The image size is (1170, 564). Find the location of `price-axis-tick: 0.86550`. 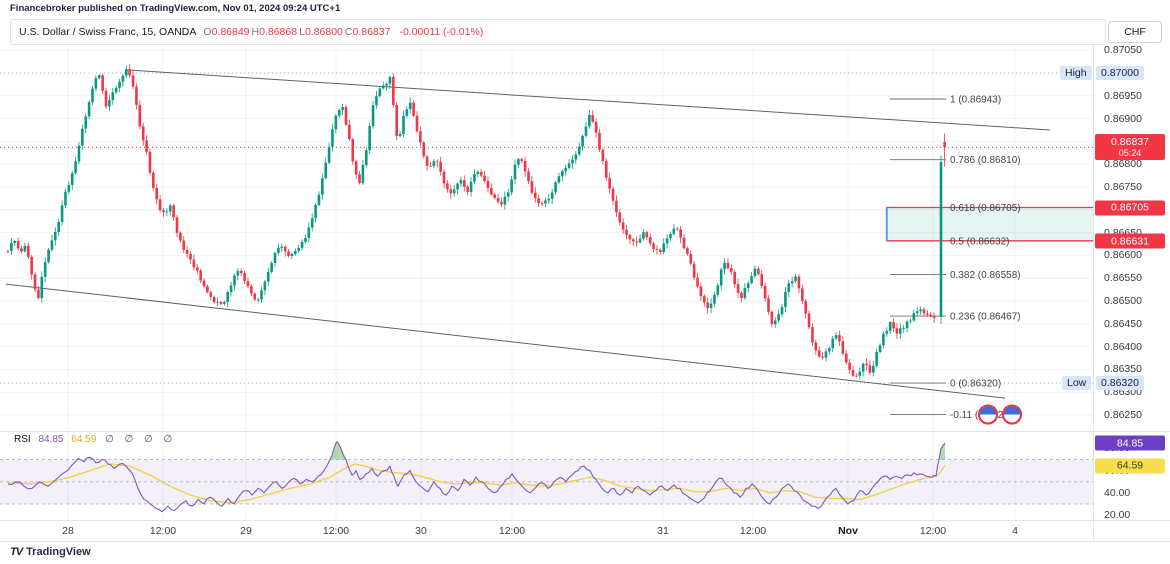

price-axis-tick: 0.86550 is located at coordinates (1123, 278).